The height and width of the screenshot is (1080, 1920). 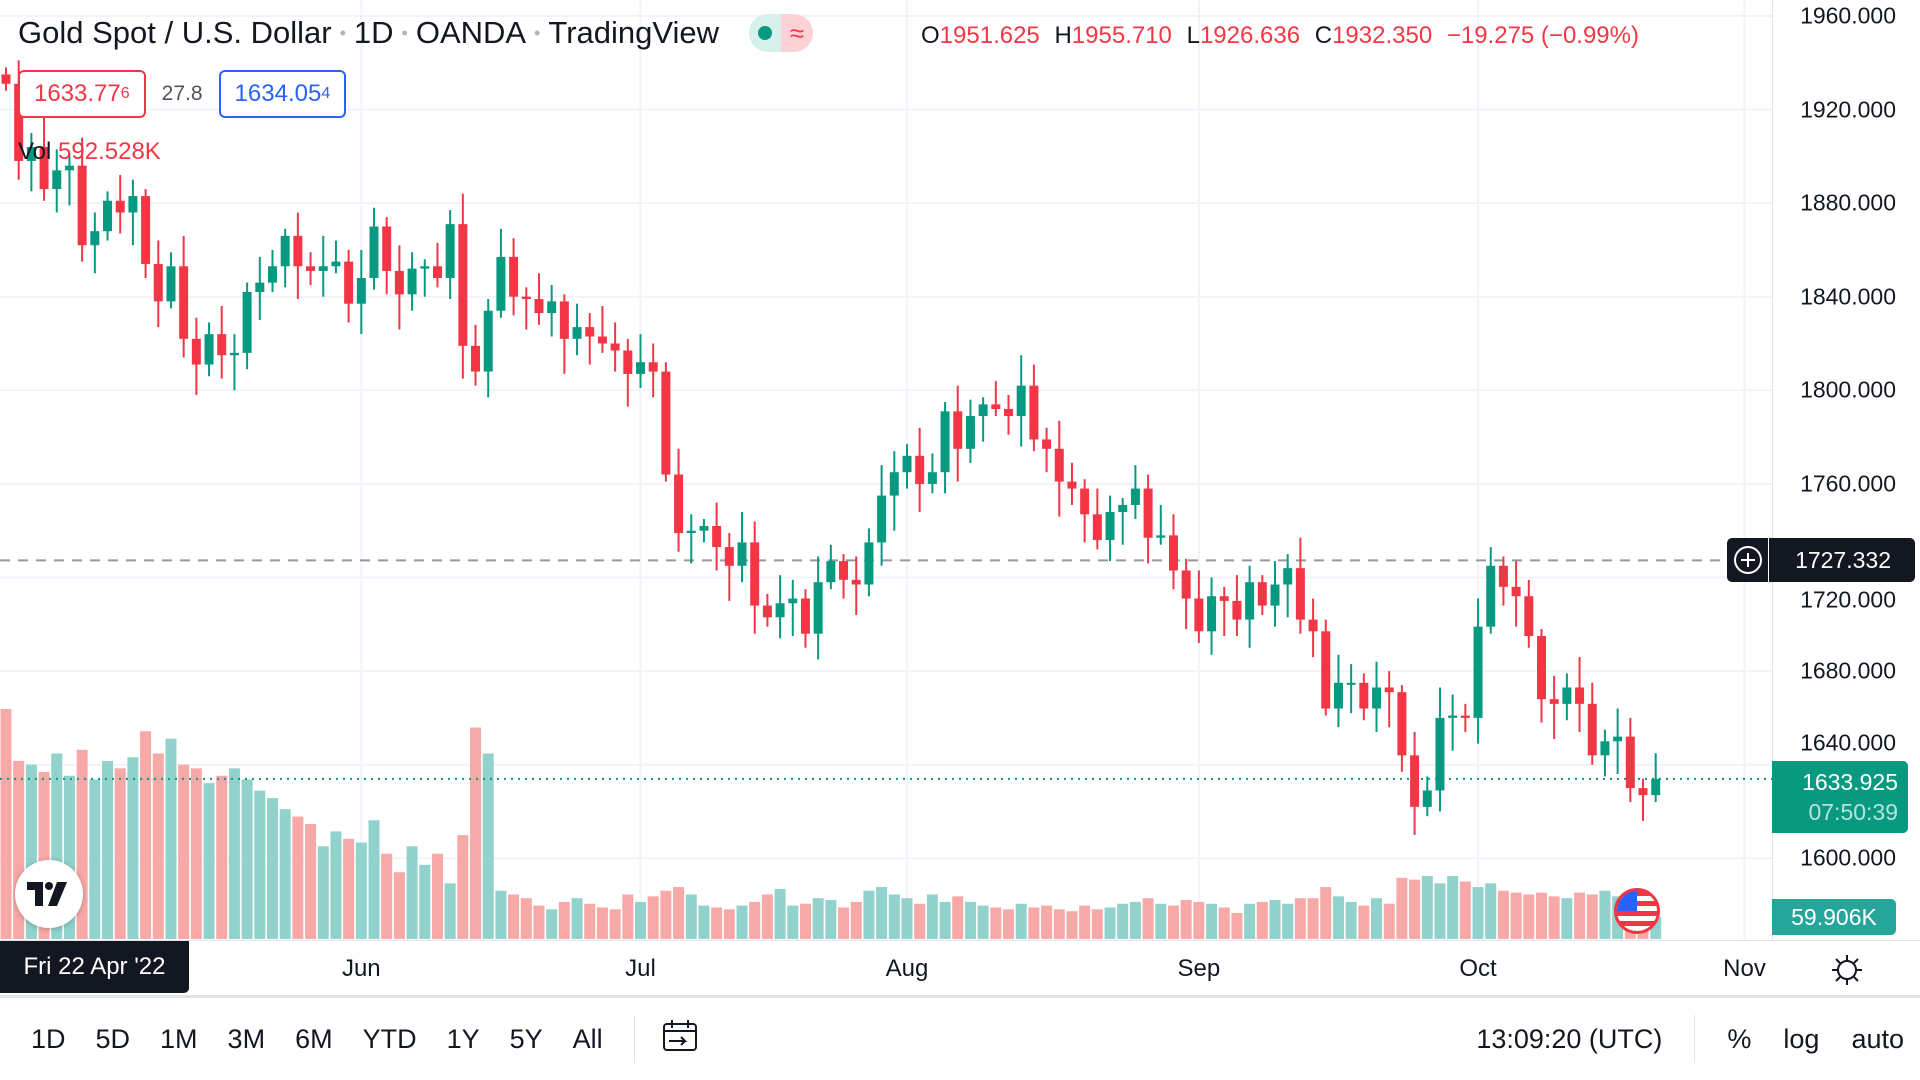 What do you see at coordinates (1637, 911) in the screenshot?
I see `us-flag-icon` at bounding box center [1637, 911].